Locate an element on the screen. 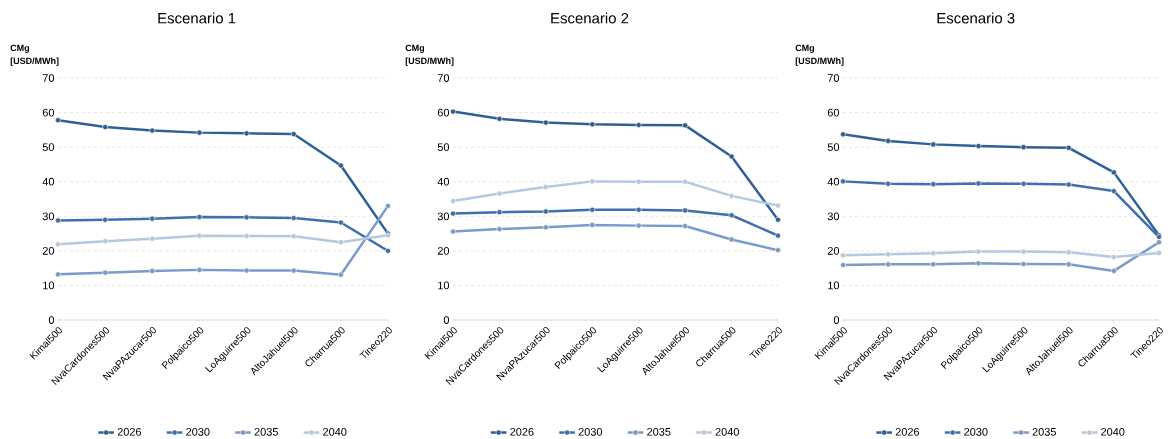 This screenshot has height=439, width=1170. chart-title: Escenario 3 is located at coordinates (976, 18).